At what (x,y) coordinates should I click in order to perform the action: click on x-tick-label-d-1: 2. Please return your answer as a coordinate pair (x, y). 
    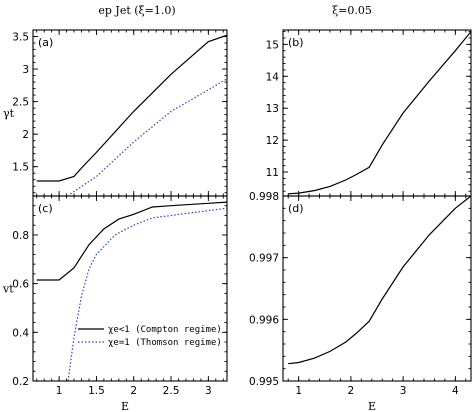
    Looking at the image, I should click on (351, 391).